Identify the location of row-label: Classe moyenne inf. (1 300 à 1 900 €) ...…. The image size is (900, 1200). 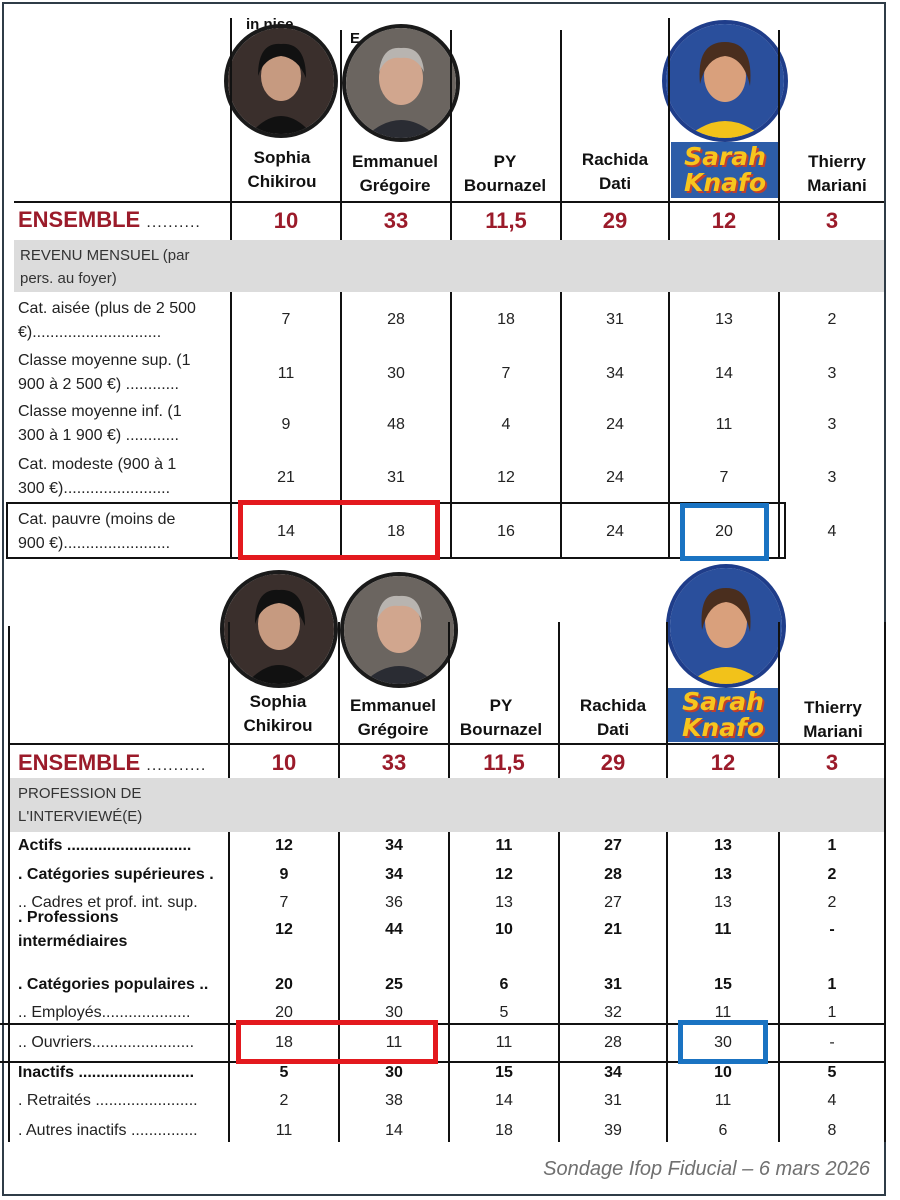
(100, 423).